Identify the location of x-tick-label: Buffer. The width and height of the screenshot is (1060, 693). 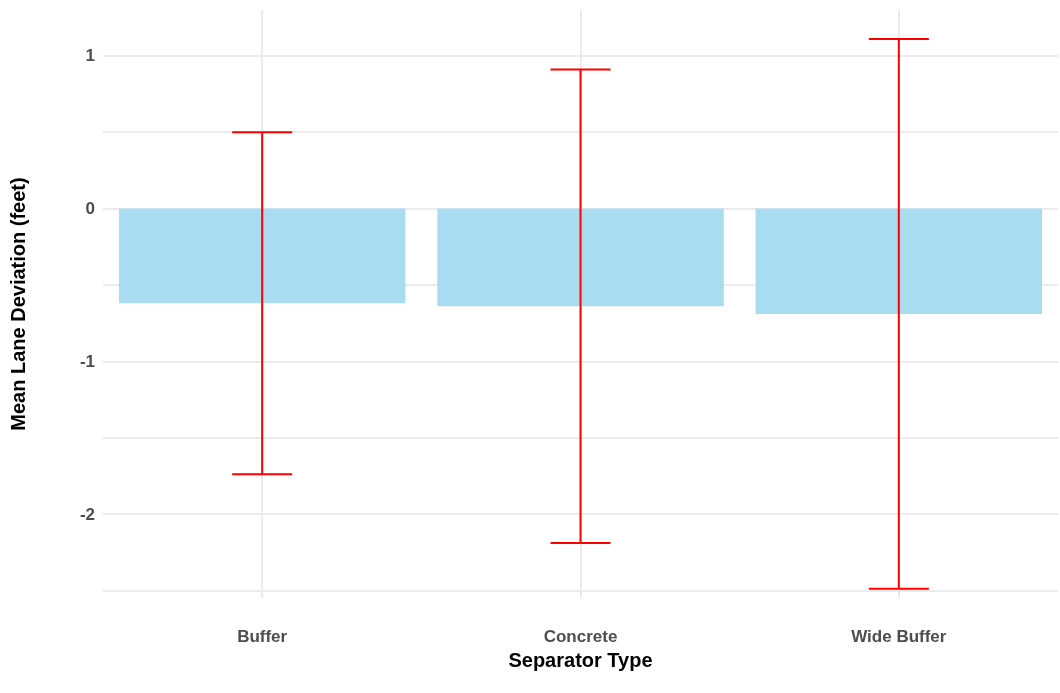
(262, 636).